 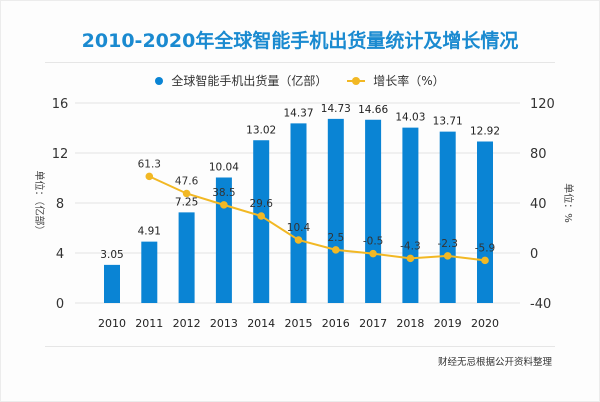 What do you see at coordinates (223, 193) in the screenshot?
I see `growth-value-label: 38.5` at bounding box center [223, 193].